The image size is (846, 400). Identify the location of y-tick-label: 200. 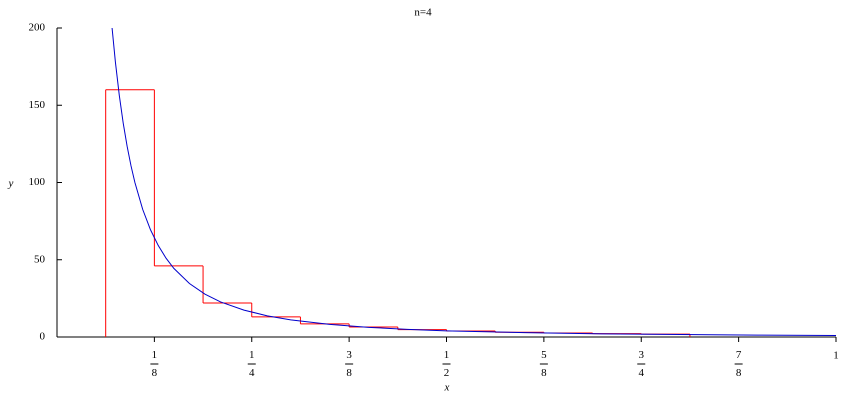
(37, 28).